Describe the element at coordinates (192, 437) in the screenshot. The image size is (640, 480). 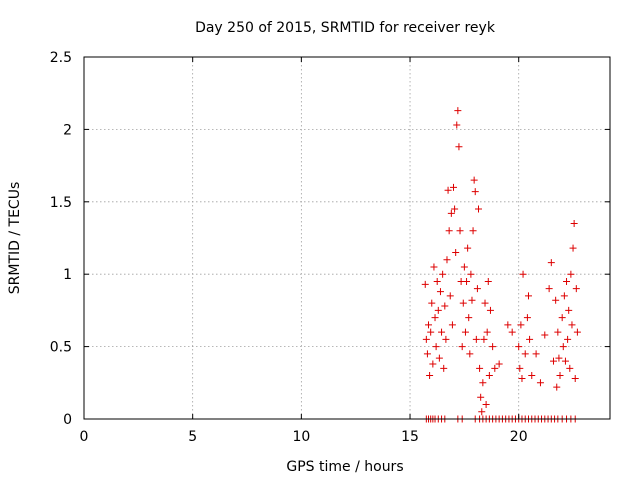
I see `x-tick-label: 5` at that location.